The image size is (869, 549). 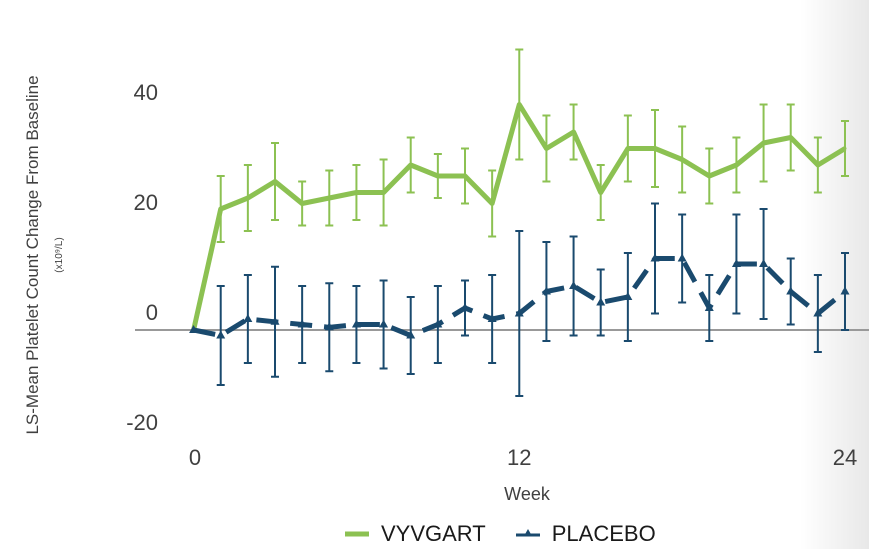 What do you see at coordinates (433, 533) in the screenshot?
I see `legend-label-vyvgart: VYVGART` at bounding box center [433, 533].